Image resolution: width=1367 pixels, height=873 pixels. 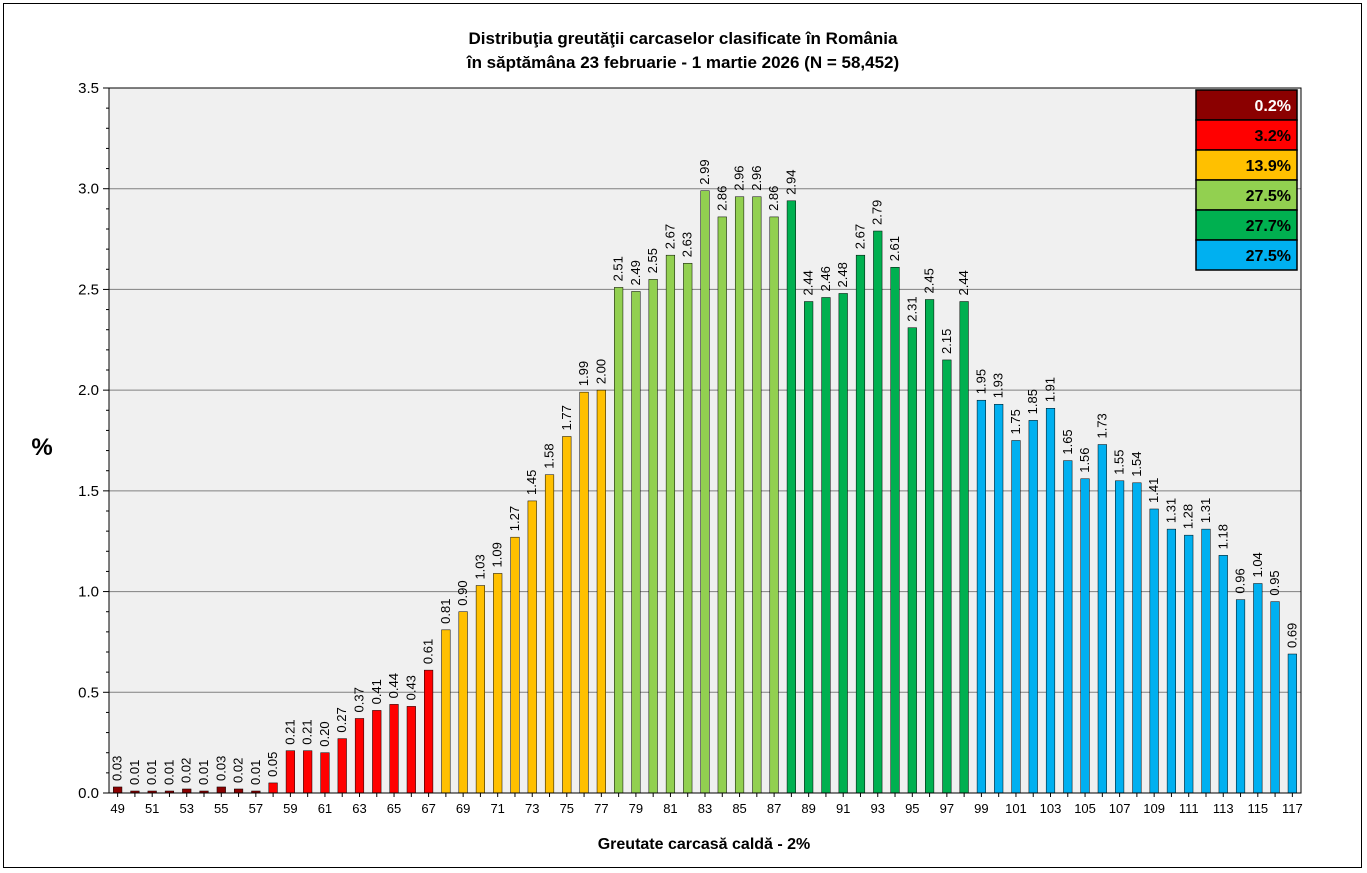 I want to click on x-tick-label-107: 107, so click(x=1120, y=808).